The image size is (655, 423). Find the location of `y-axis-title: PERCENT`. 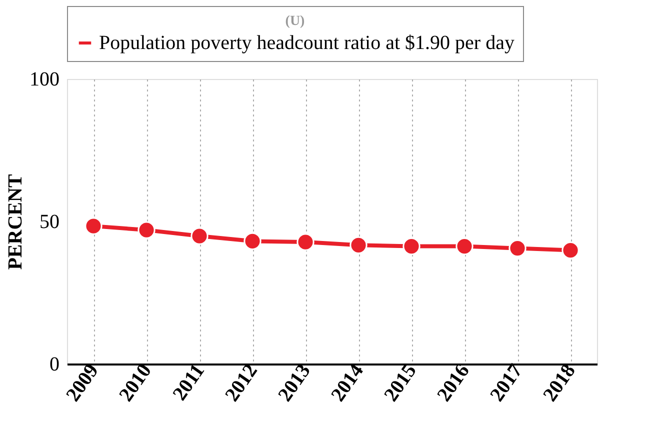

y-axis-title: PERCENT is located at coordinates (15, 222).